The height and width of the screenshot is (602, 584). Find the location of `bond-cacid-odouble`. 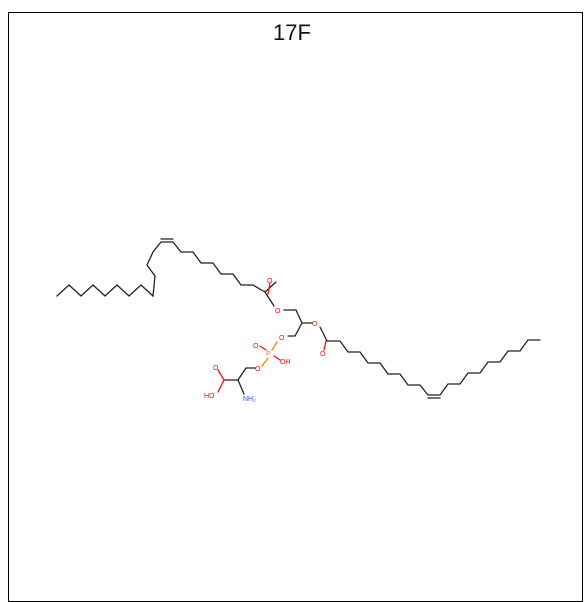

bond-cacid-odouble is located at coordinates (221, 375).